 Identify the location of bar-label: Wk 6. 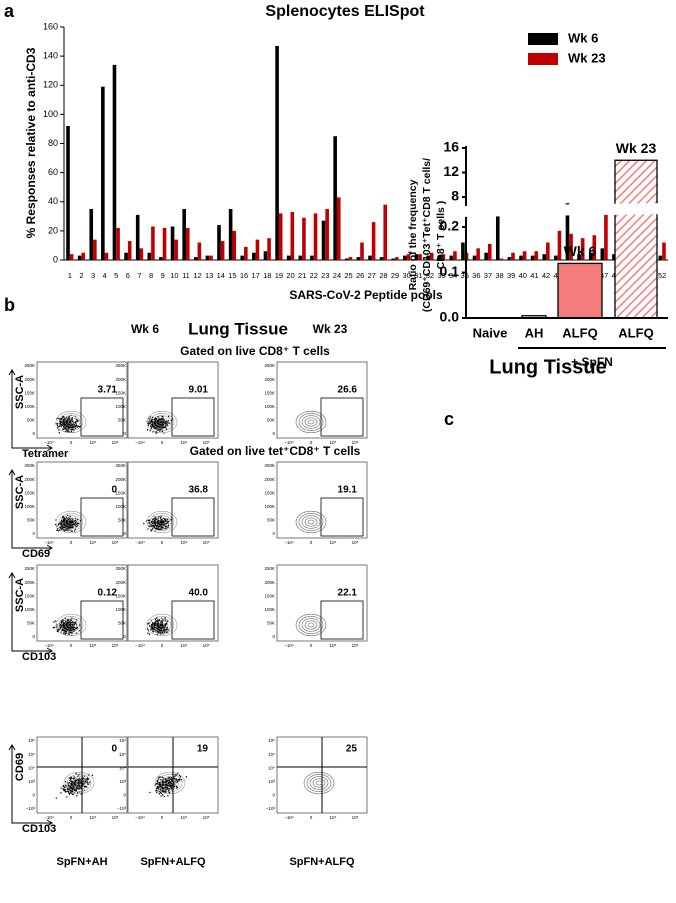
(580, 251).